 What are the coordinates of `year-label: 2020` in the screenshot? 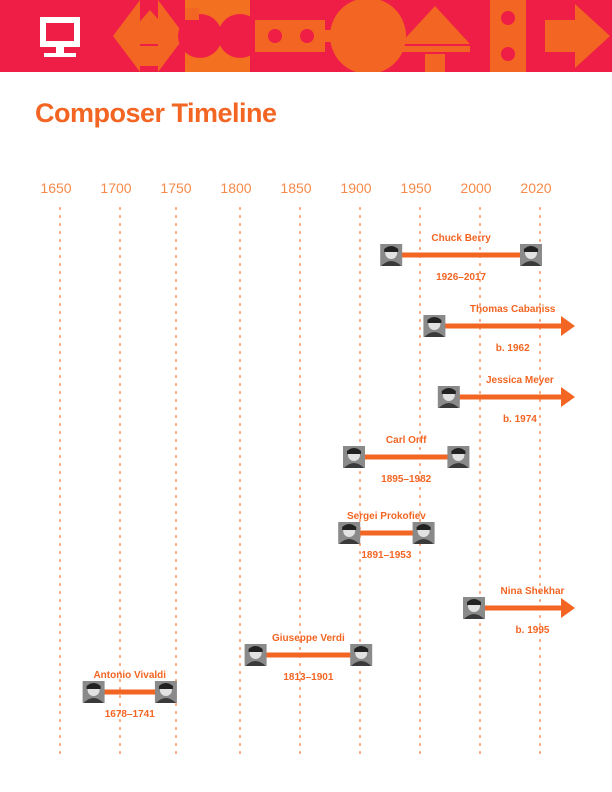 It's located at (535, 188).